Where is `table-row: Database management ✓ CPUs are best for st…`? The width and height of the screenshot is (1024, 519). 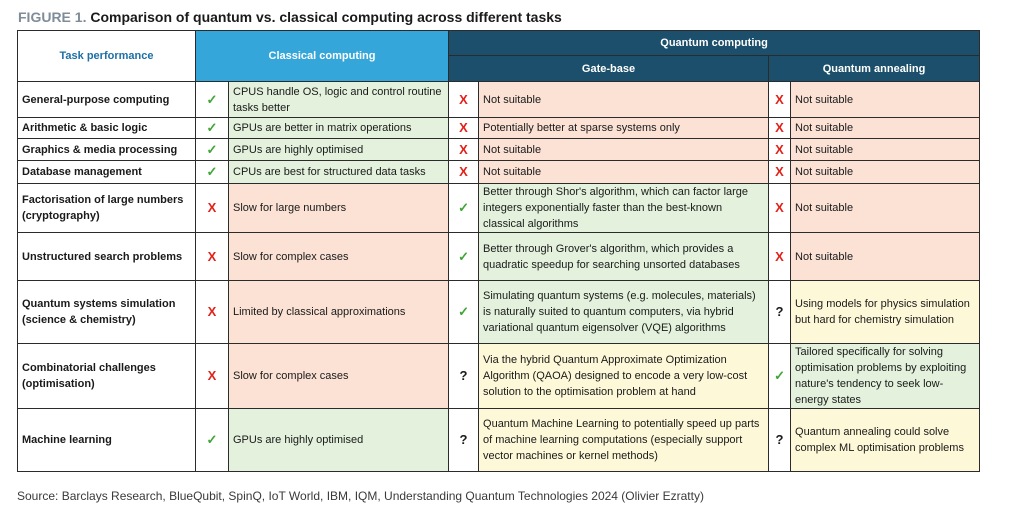
table-row: Database management ✓ CPUs are best for st… is located at coordinates (499, 172).